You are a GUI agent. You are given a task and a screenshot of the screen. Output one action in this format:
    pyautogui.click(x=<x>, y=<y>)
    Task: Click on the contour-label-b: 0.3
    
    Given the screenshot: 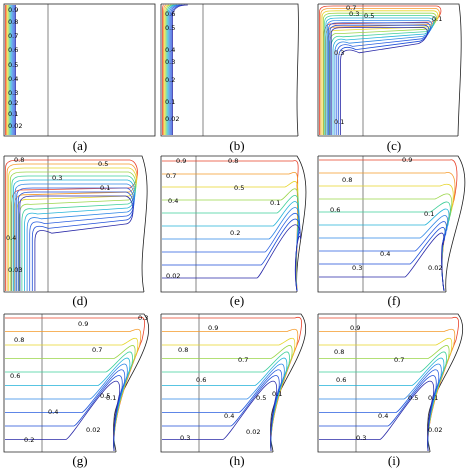 What is the action you would take?
    pyautogui.click(x=170, y=62)
    